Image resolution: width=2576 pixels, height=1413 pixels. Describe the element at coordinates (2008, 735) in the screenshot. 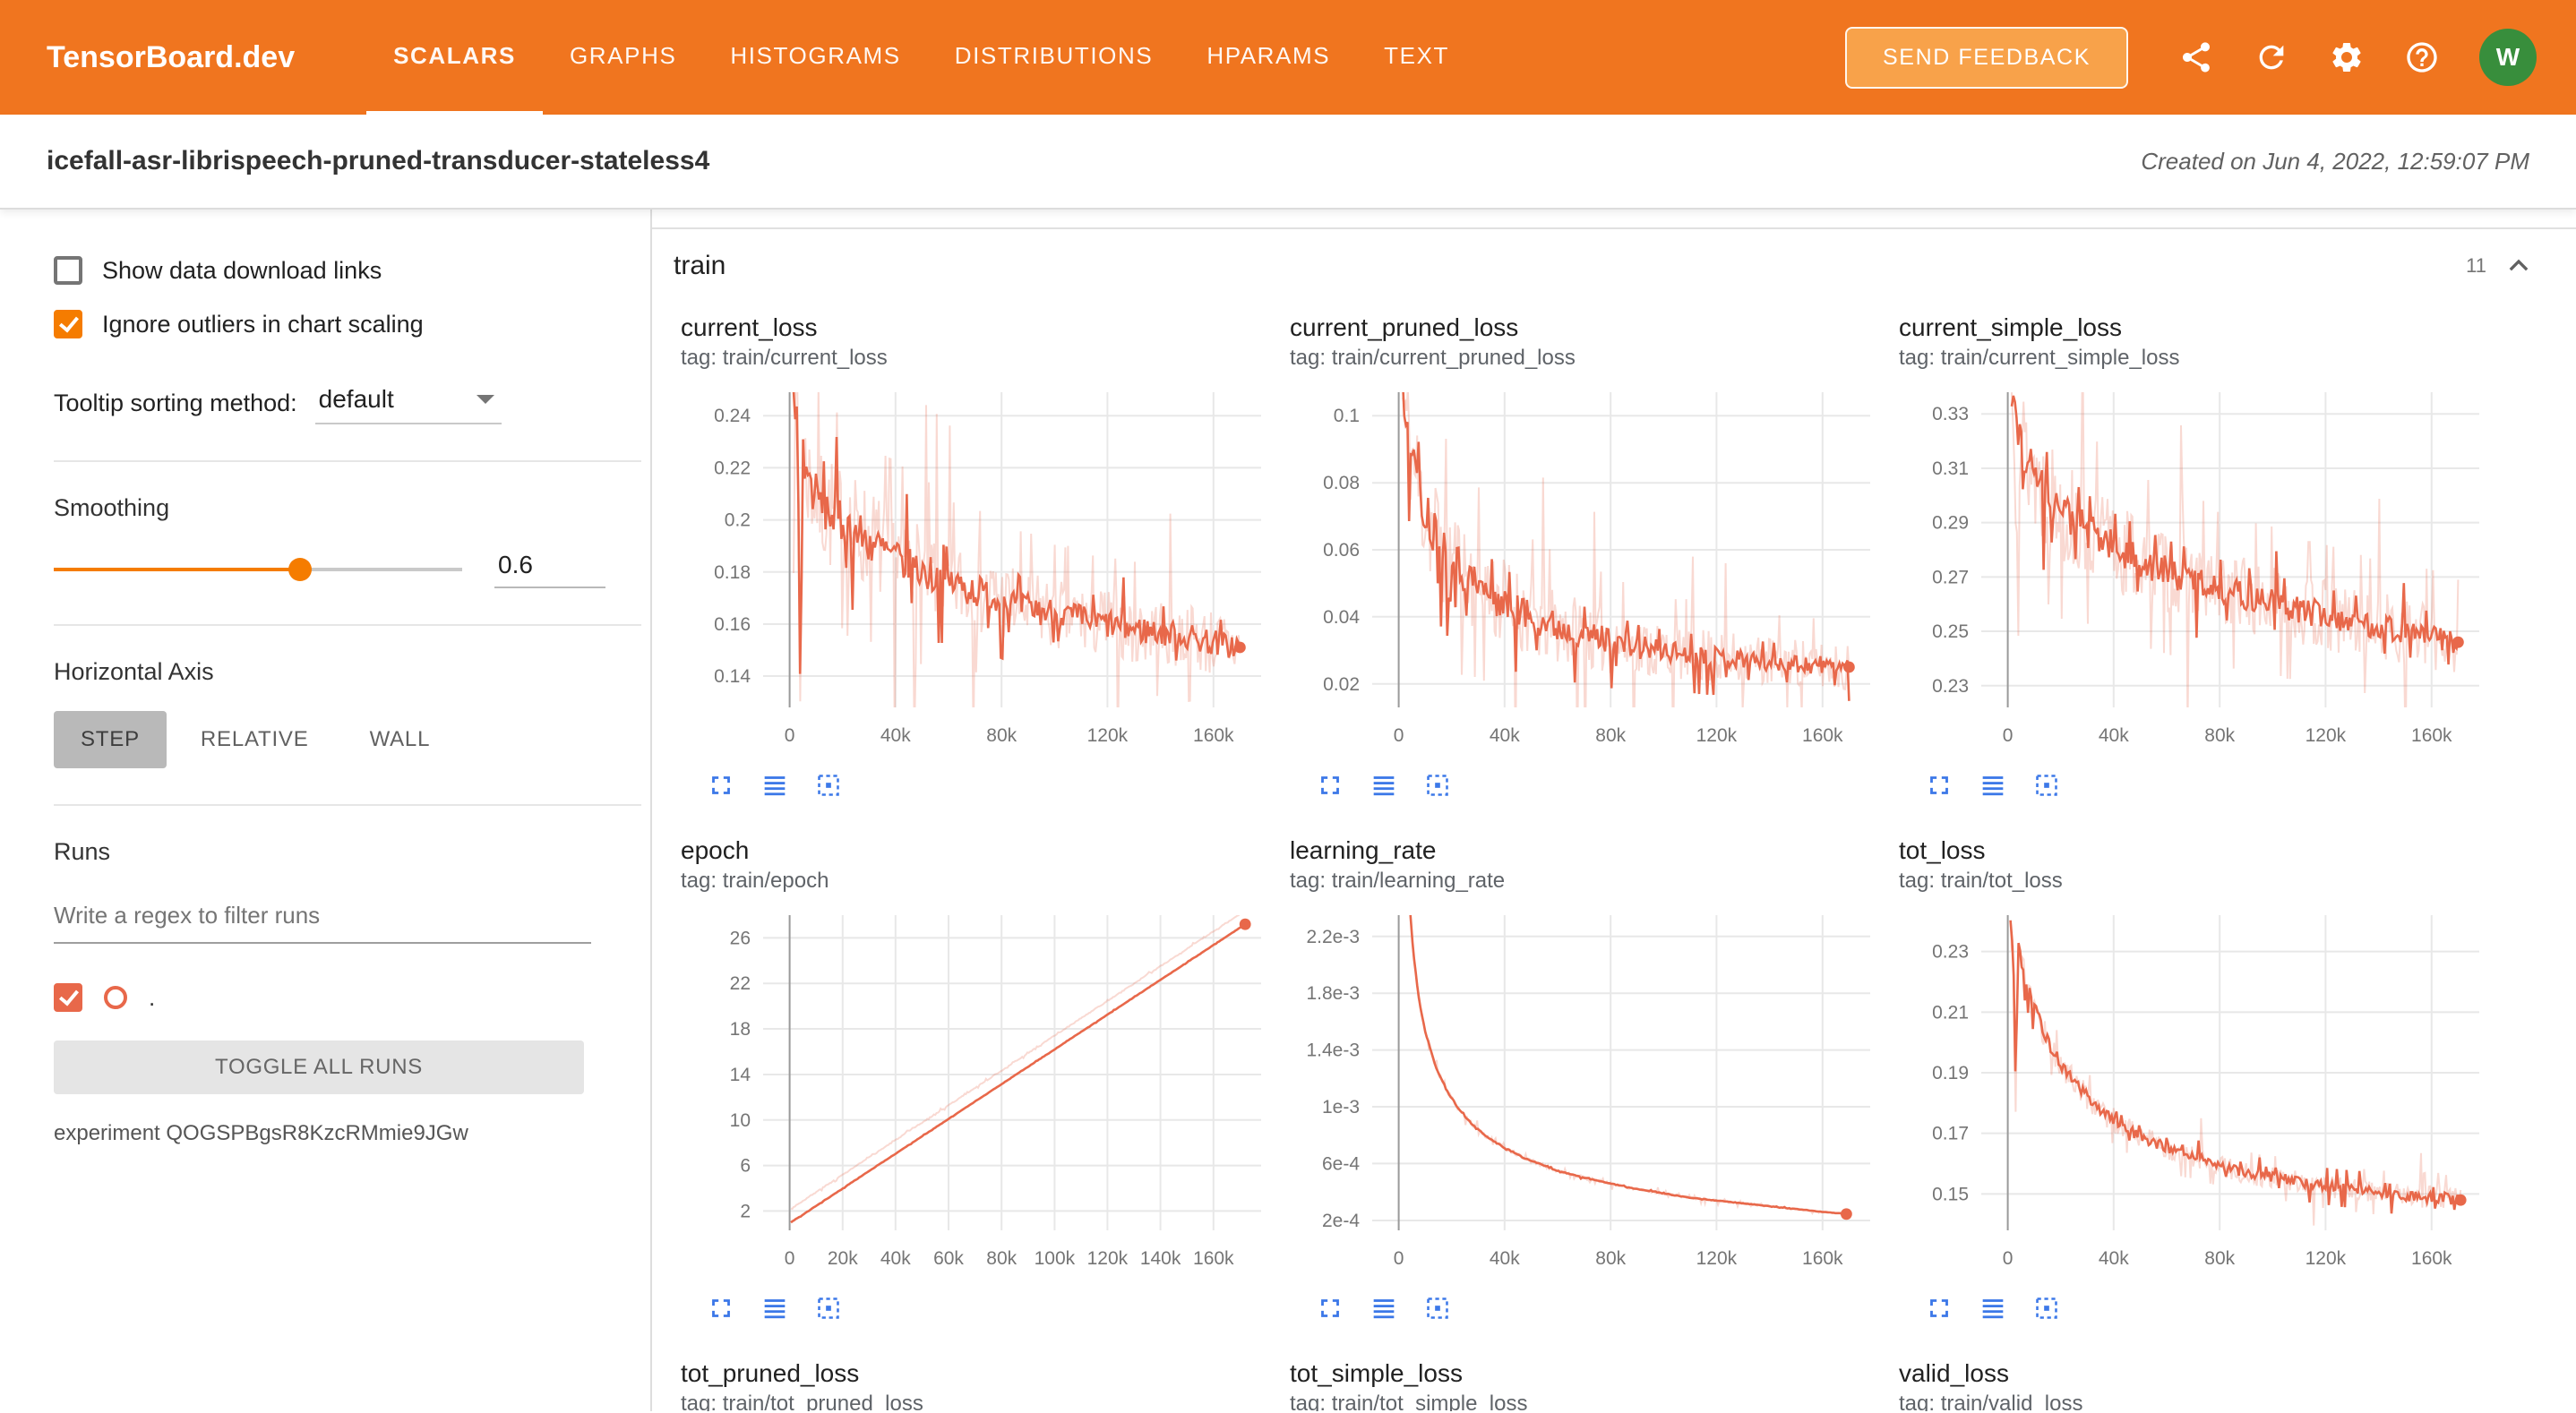

I see `svg-text: 0` at that location.